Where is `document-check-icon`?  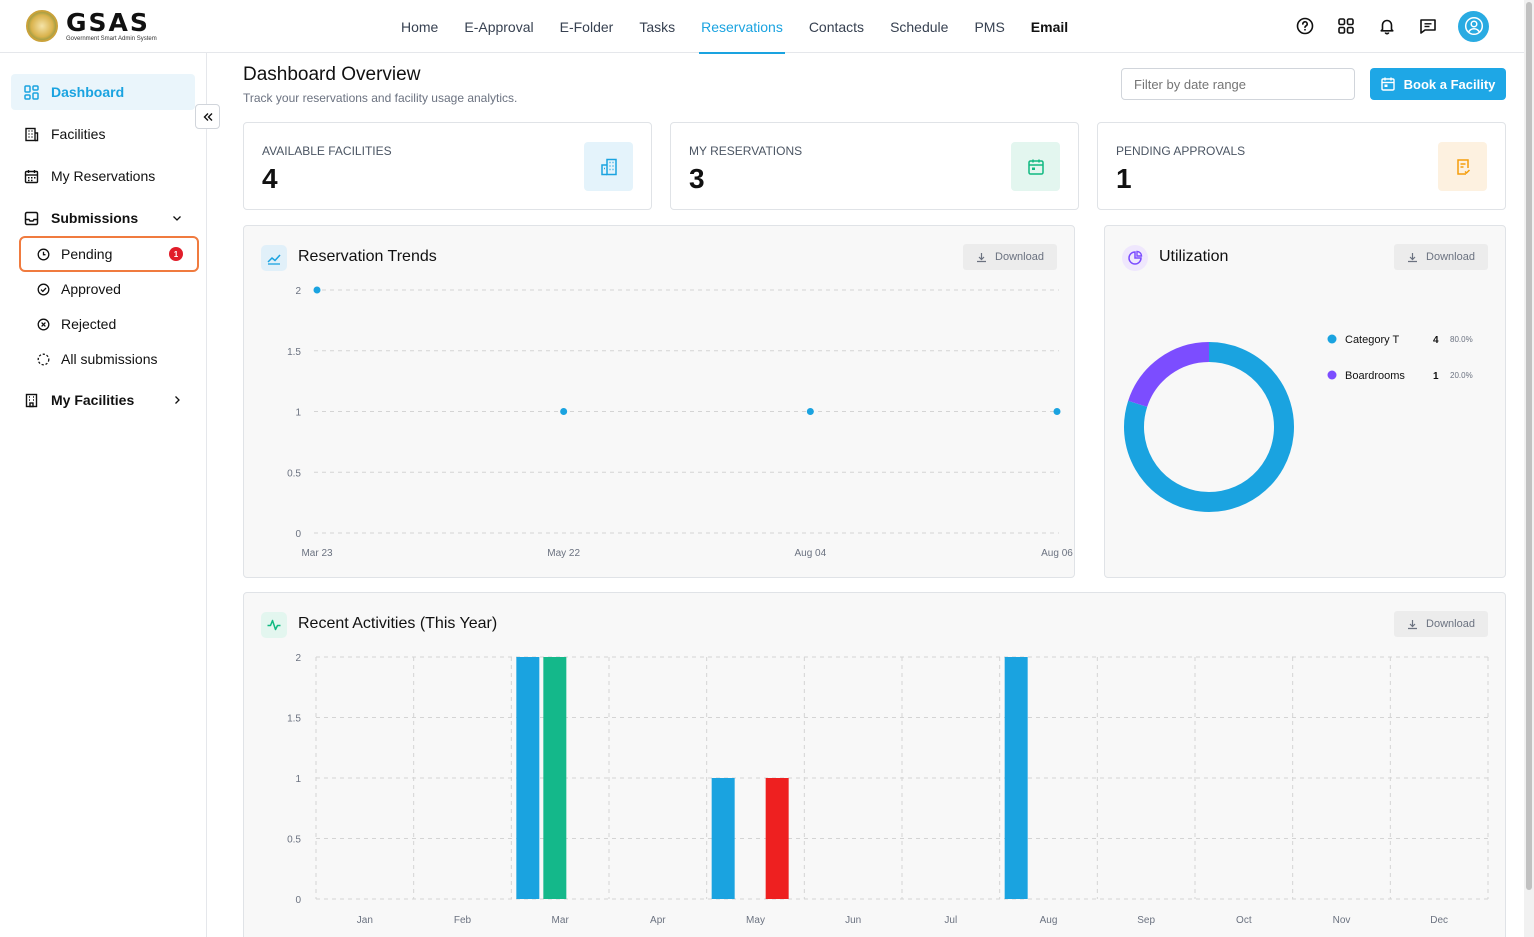
document-check-icon is located at coordinates (1462, 166).